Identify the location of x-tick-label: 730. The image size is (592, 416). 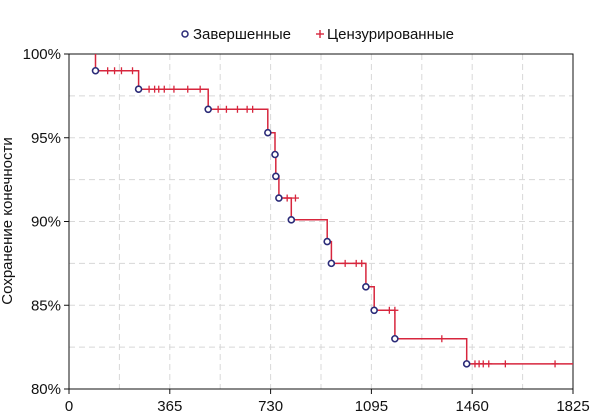
(270, 406).